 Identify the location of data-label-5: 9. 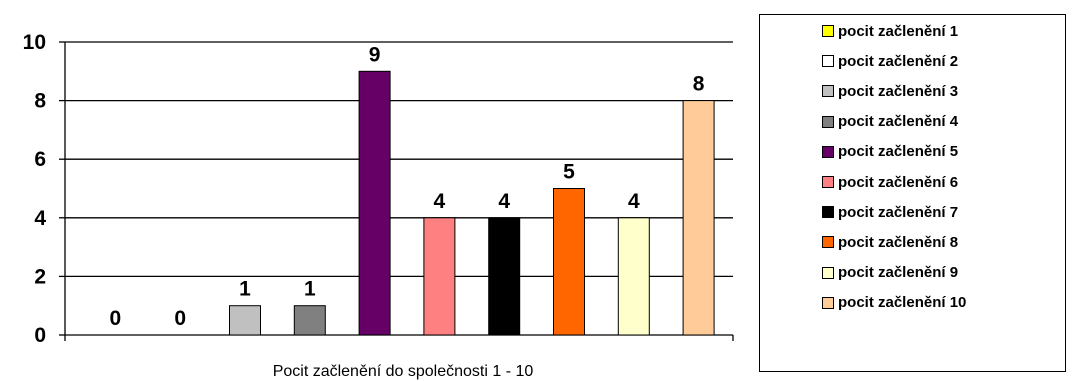
(375, 54).